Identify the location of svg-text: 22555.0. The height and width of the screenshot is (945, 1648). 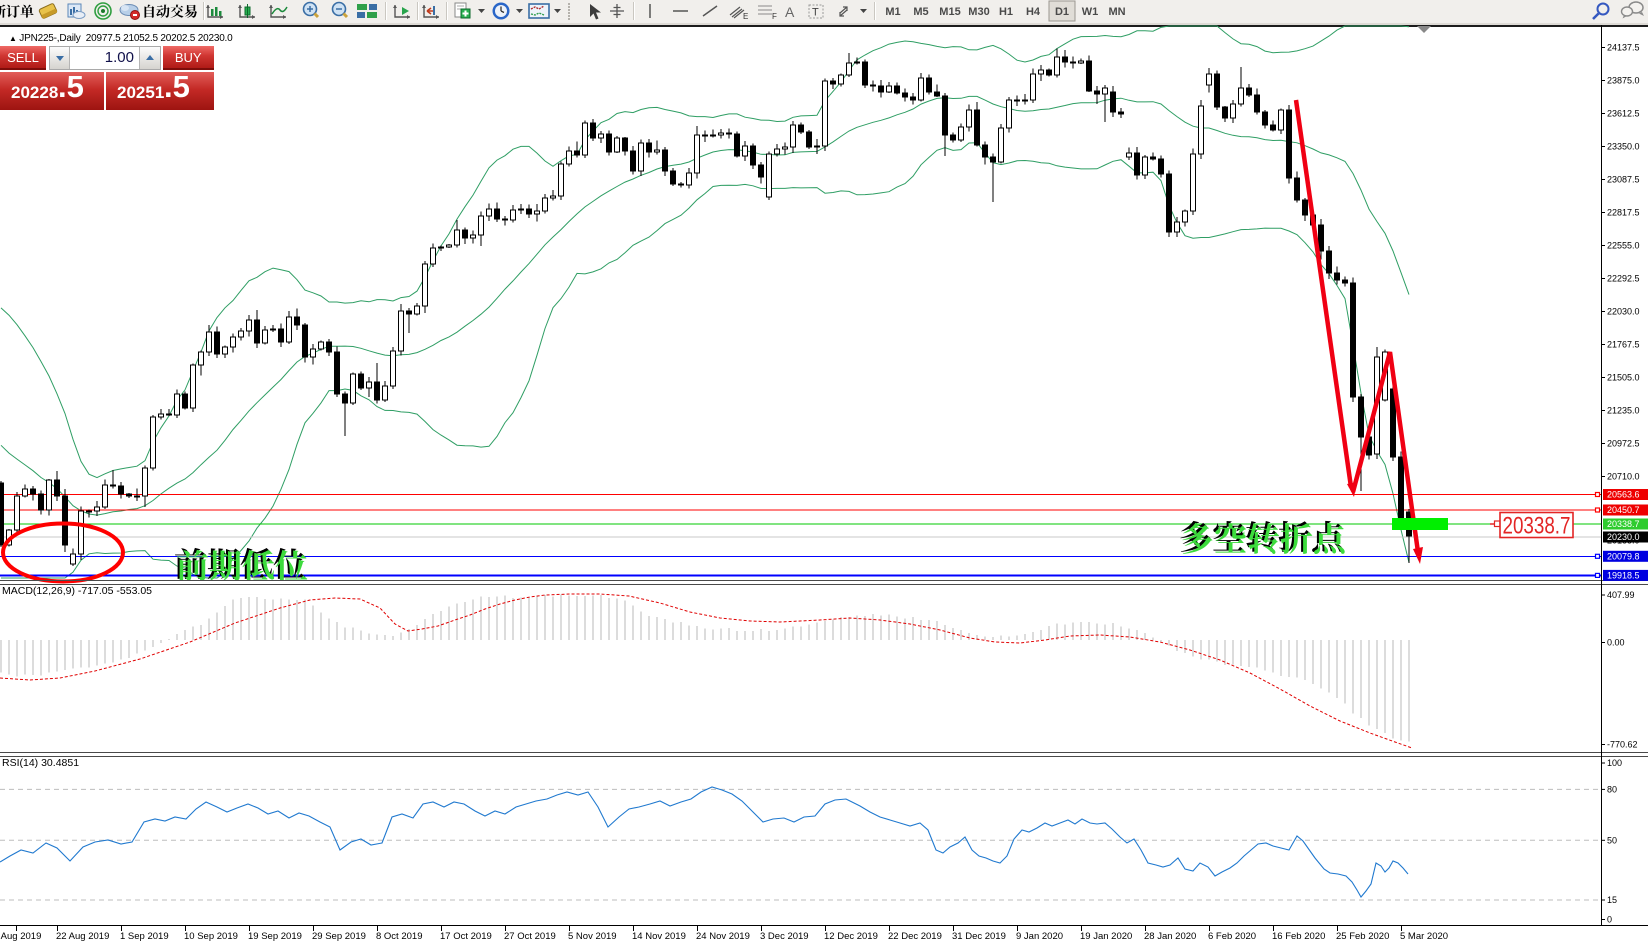
(1623, 246).